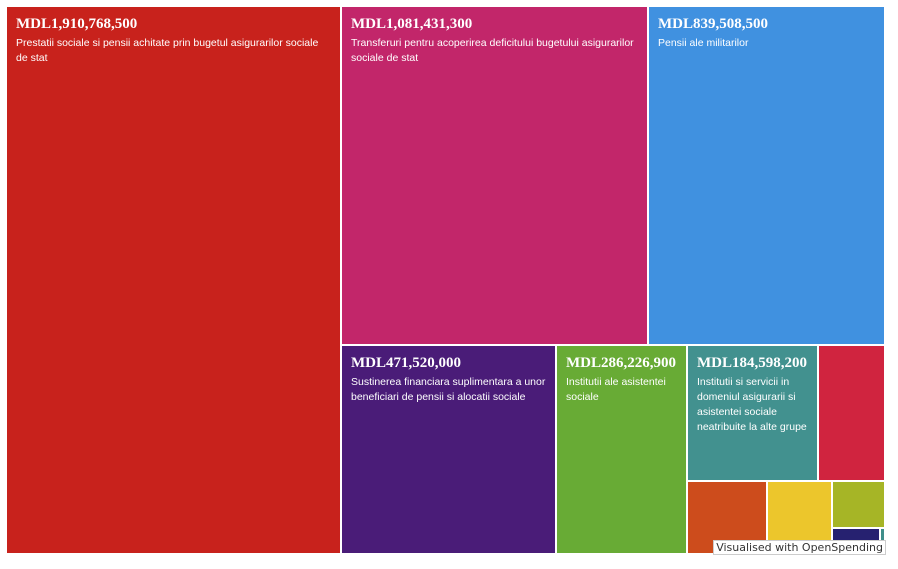  I want to click on tile-amount: MDL286,226,900, so click(621, 363).